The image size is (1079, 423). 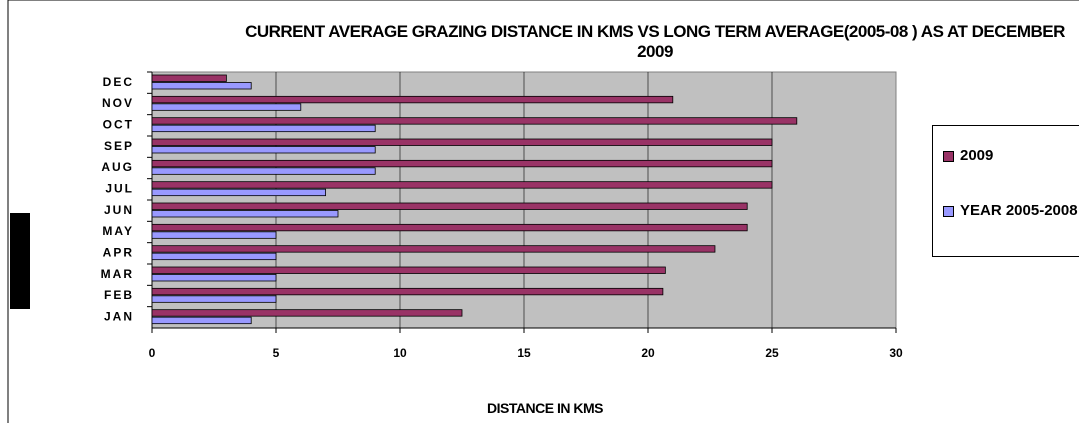 What do you see at coordinates (400, 353) in the screenshot?
I see `x-tick-label: 10` at bounding box center [400, 353].